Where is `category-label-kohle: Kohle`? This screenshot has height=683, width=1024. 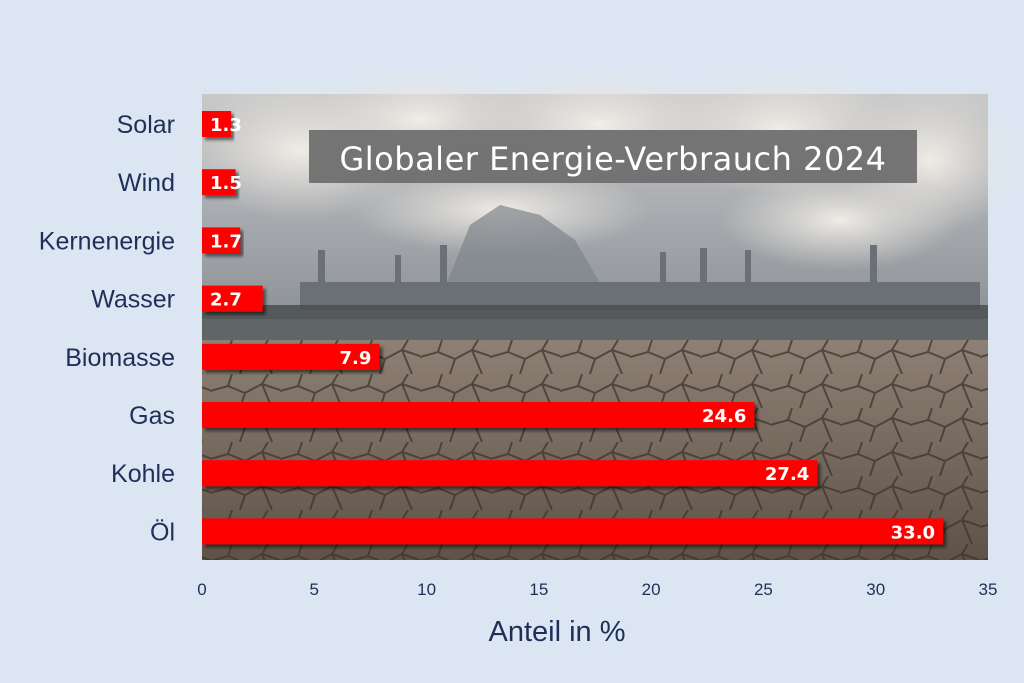
category-label-kohle: Kohle is located at coordinates (143, 474).